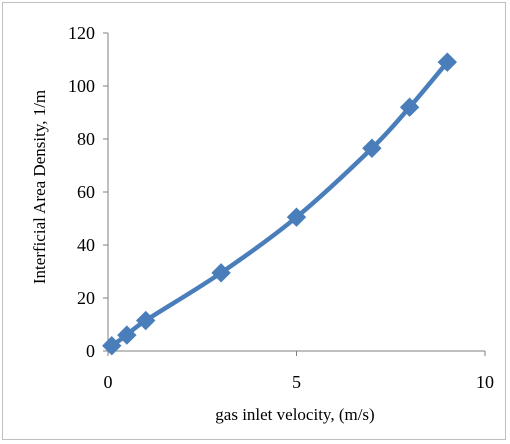  Describe the element at coordinates (294, 414) in the screenshot. I see `x-axis-title: gas inlet velocity, (m/s)` at that location.